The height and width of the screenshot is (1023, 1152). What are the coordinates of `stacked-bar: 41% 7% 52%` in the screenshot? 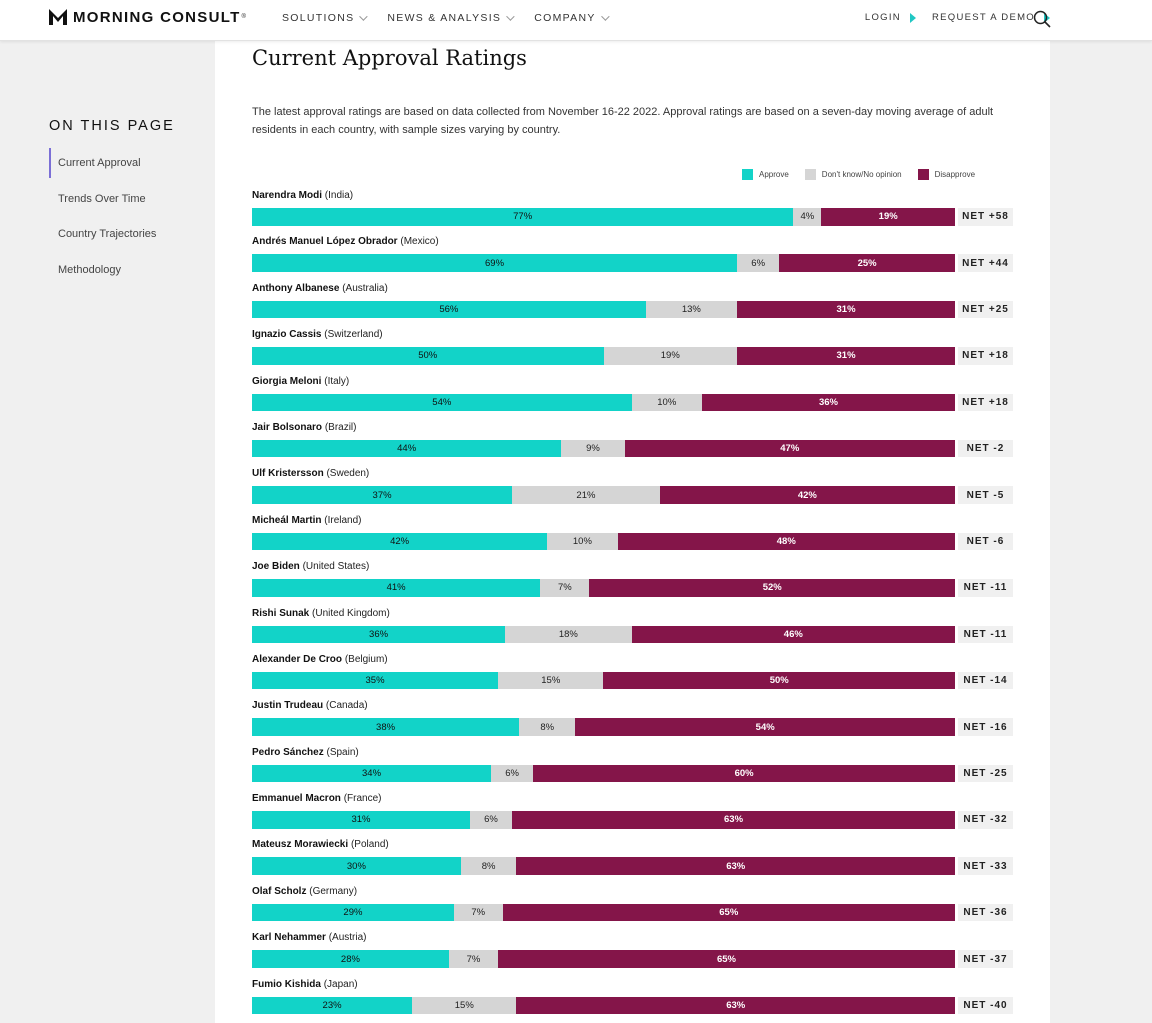 It's located at (603, 588).